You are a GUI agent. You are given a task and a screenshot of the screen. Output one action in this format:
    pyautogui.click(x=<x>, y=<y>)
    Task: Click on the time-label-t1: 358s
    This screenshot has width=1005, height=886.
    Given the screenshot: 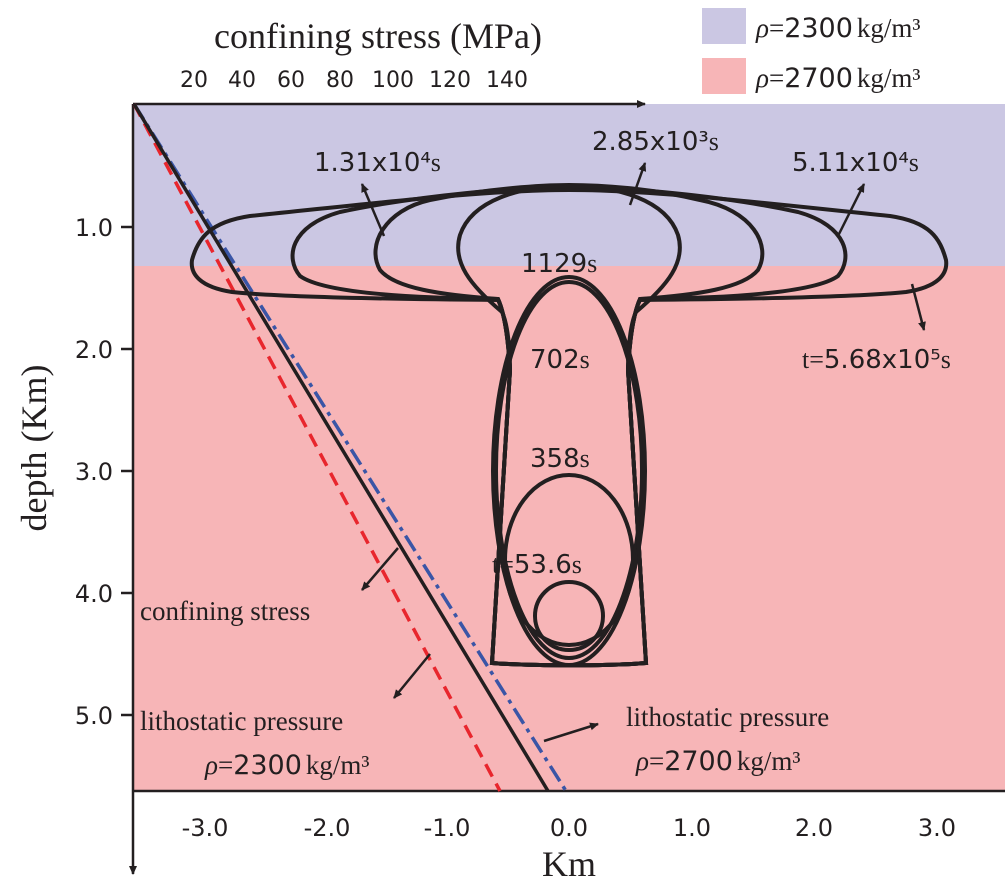 What is the action you would take?
    pyautogui.click(x=560, y=459)
    